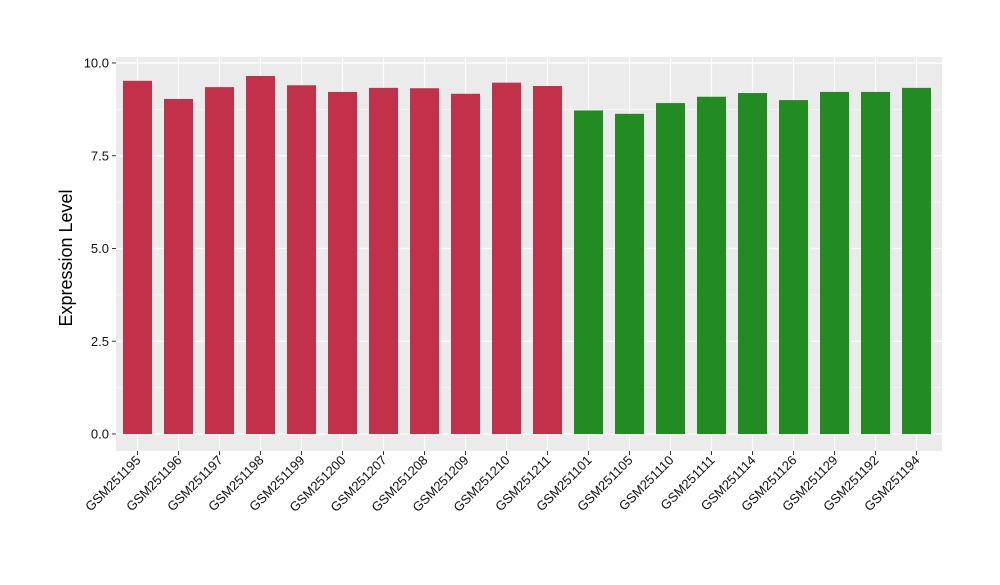  What do you see at coordinates (100, 434) in the screenshot?
I see `y-tick-label: 0.0` at bounding box center [100, 434].